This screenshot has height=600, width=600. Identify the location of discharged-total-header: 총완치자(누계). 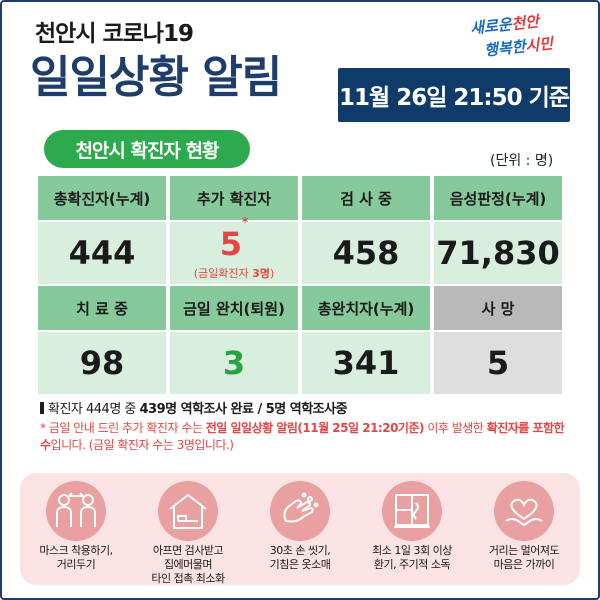
(366, 308).